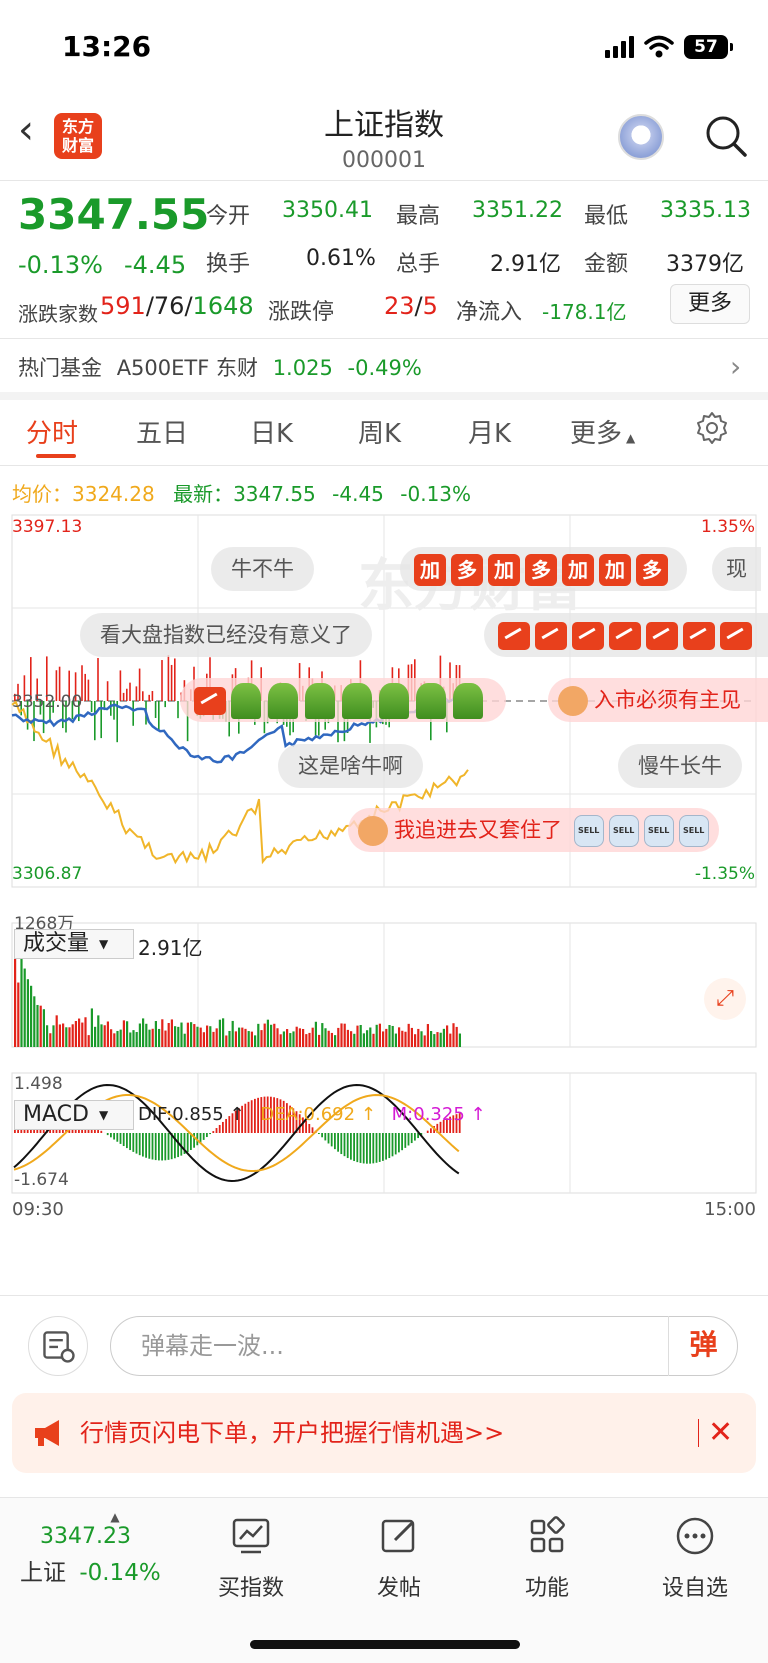  I want to click on expand-icon: ⤢, so click(725, 999).